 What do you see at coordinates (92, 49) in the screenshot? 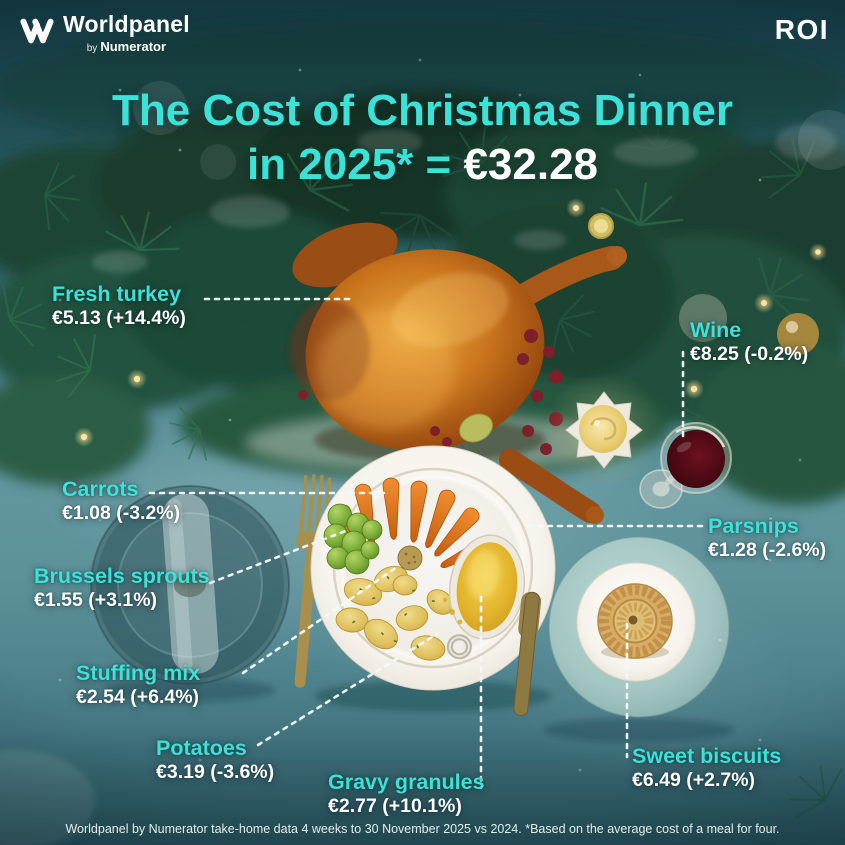
I see `byline-prefix: by` at bounding box center [92, 49].